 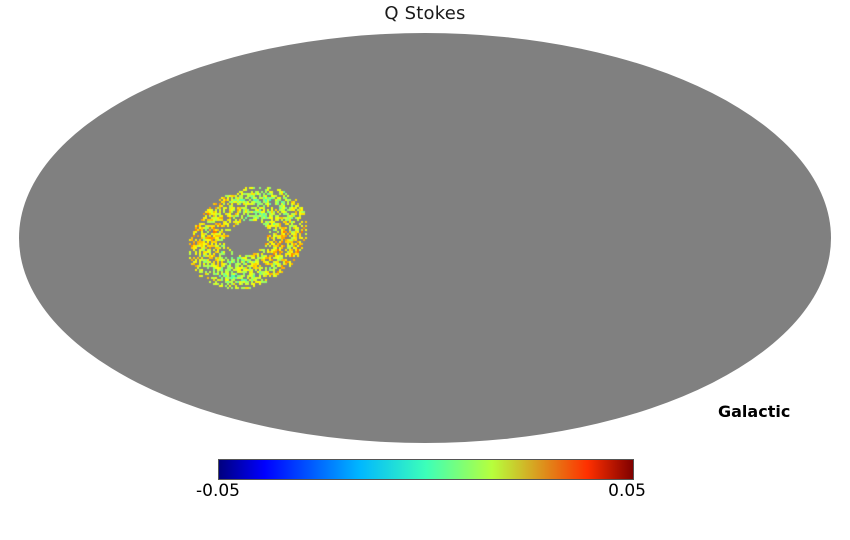 I want to click on colorbar, so click(x=426, y=469).